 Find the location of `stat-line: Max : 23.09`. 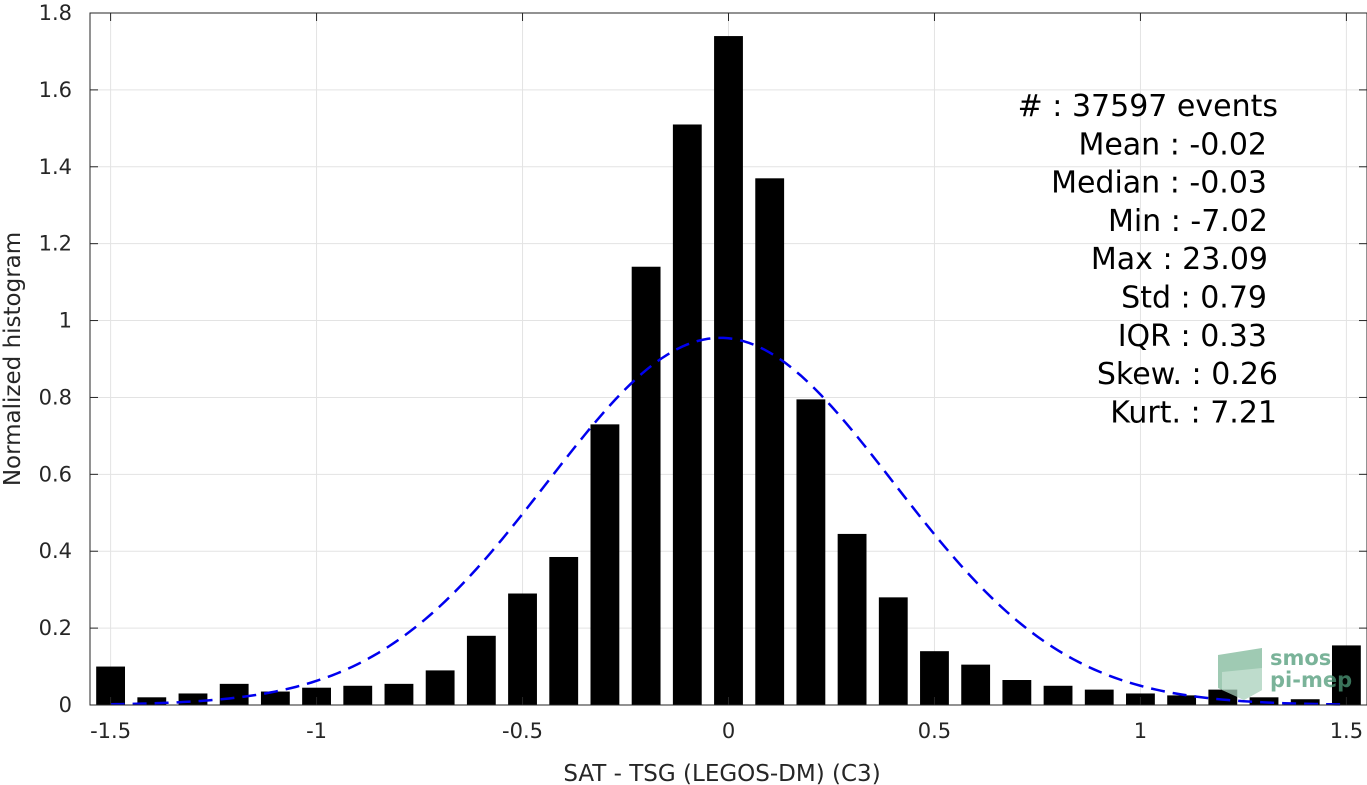

stat-line: Max : 23.09 is located at coordinates (1179, 259).